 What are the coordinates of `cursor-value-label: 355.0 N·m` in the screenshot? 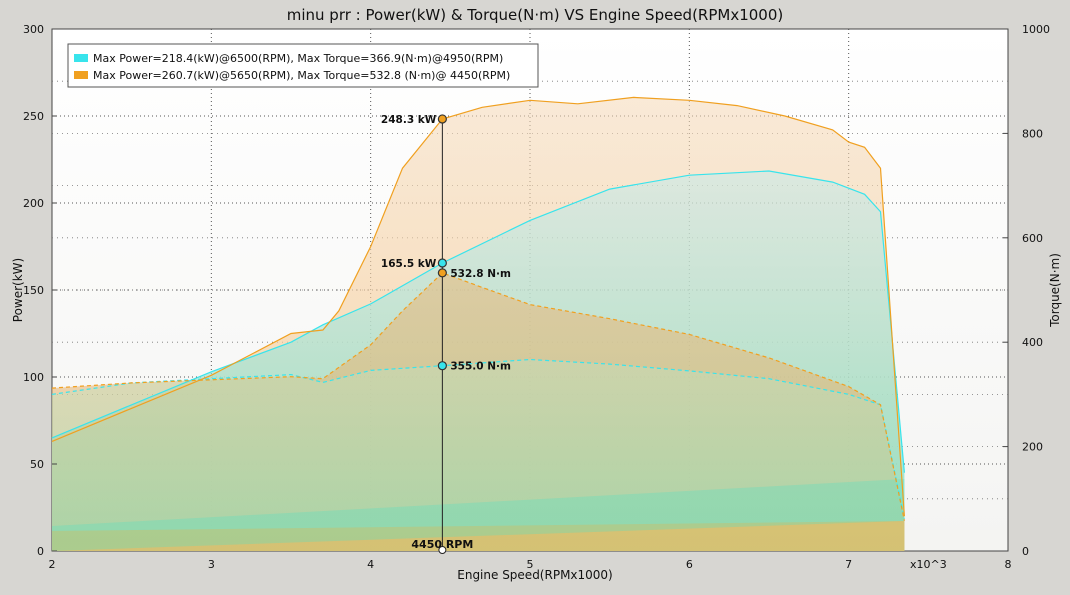 It's located at (480, 367).